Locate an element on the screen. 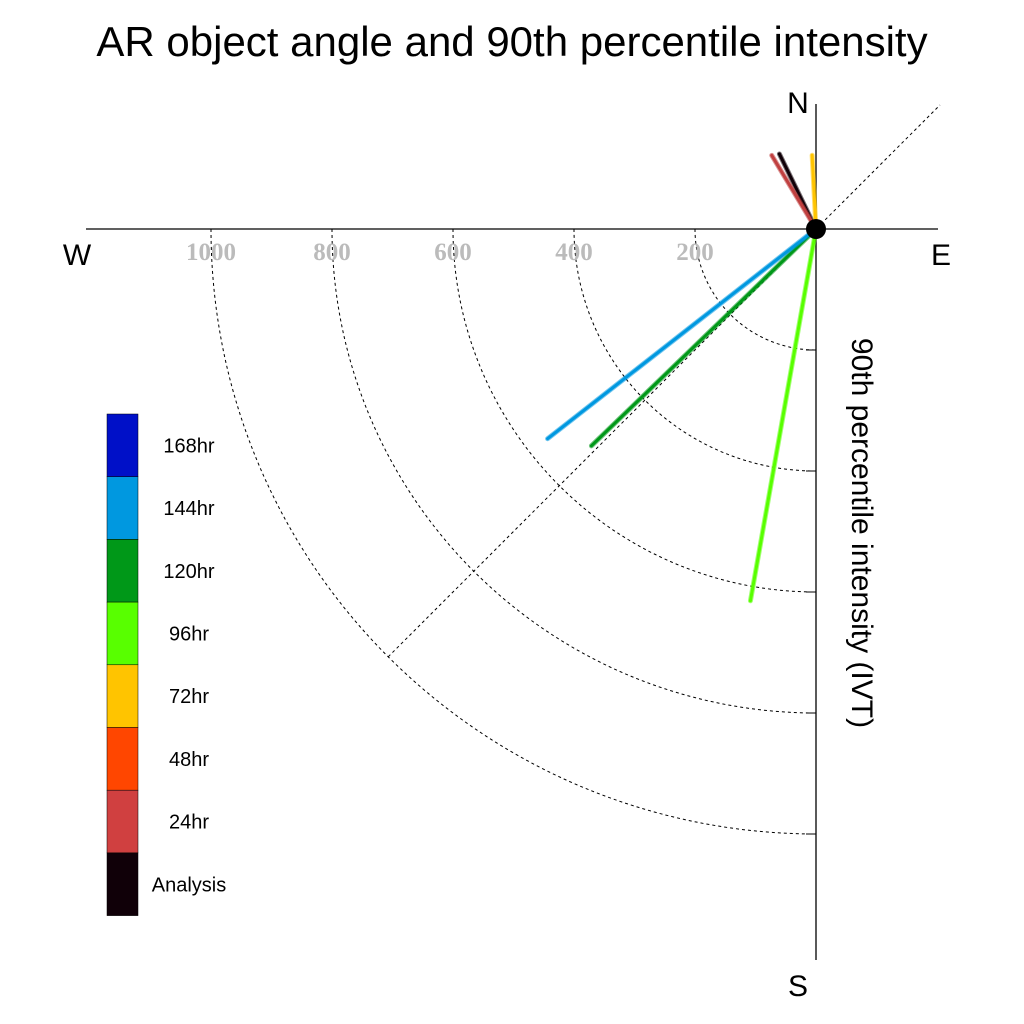 This screenshot has width=1024, height=1024. legend-label-analysis: Analysis is located at coordinates (189, 885).